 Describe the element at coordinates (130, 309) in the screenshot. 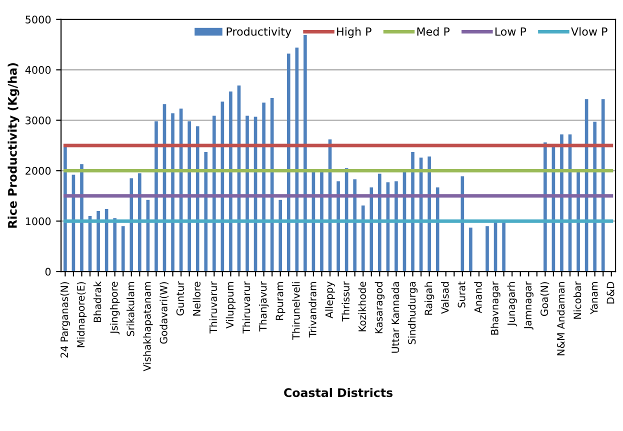

I see `x-tick-label: Srikakulam` at that location.